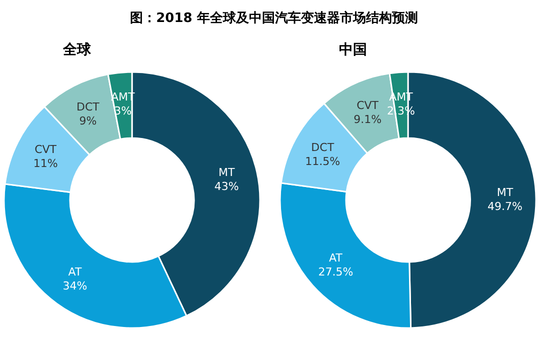 The width and height of the screenshot is (548, 362). I want to click on data-label: 11.5%, so click(322, 161).